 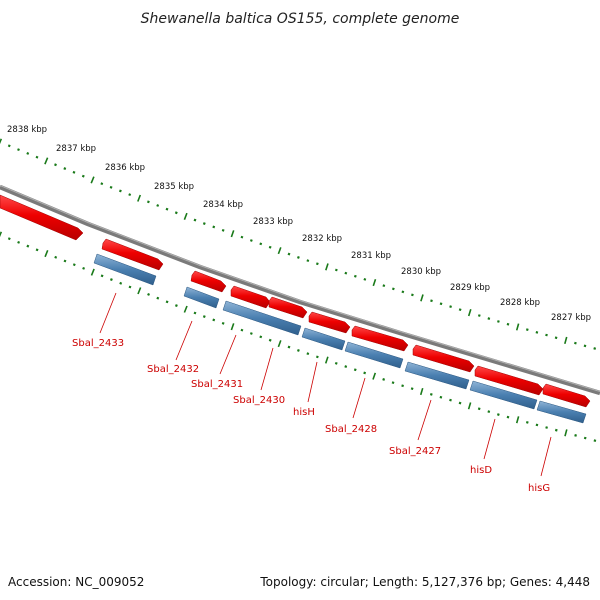 What do you see at coordinates (415, 451) in the screenshot?
I see `gene-label-sbal-2427: Sbal_2427` at bounding box center [415, 451].